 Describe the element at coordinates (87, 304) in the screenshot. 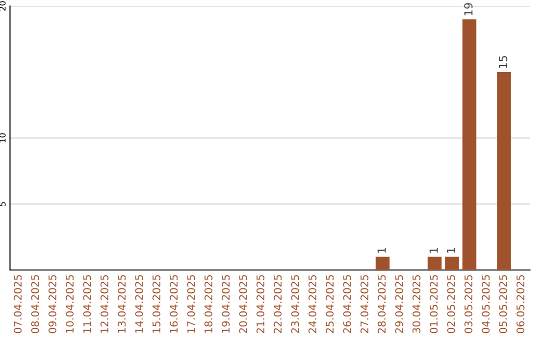

I see `x-tick-label: 11.04.2025` at that location.